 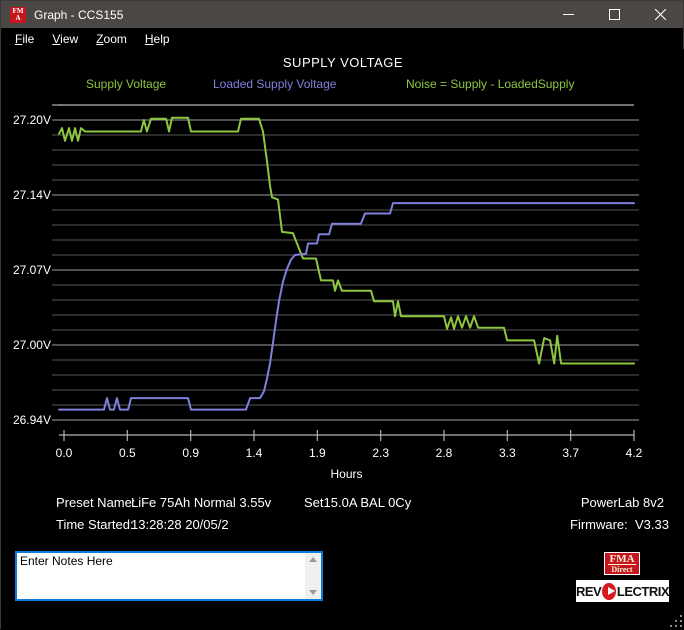 What do you see at coordinates (343, 62) in the screenshot?
I see `chart-title: SUPPLY VOLTAGE` at bounding box center [343, 62].